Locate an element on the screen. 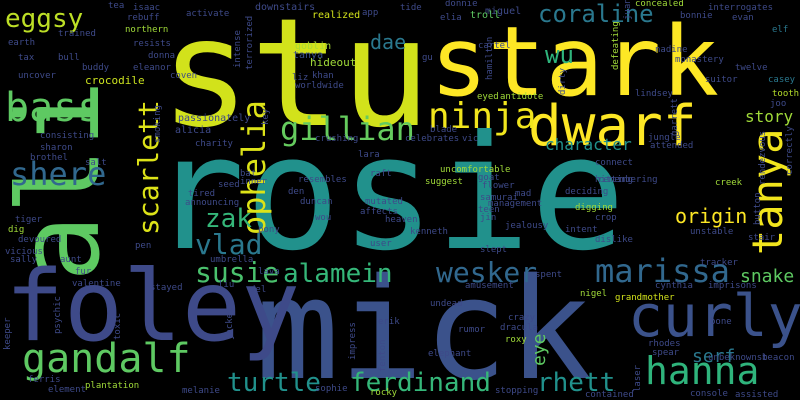 The width and height of the screenshot is (800, 400). word-melanie: melanie is located at coordinates (201, 391).